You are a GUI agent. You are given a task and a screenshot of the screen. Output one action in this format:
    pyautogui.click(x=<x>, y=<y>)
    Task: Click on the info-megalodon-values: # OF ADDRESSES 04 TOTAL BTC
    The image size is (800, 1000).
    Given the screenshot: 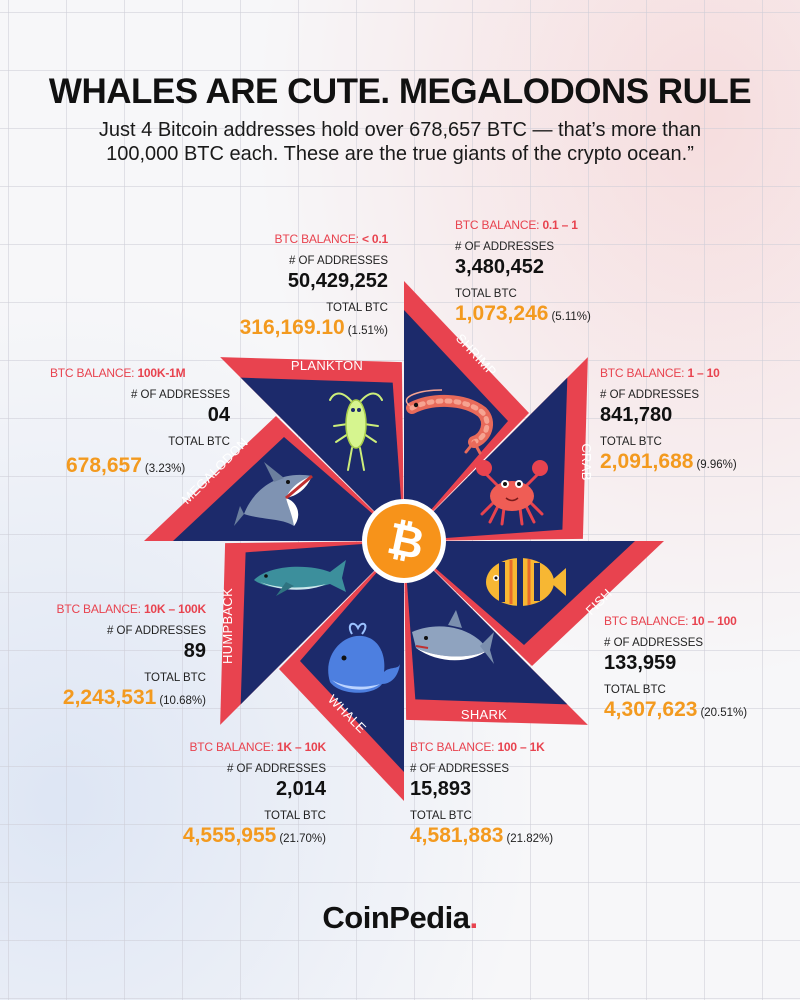 What is the action you would take?
    pyautogui.click(x=180, y=414)
    